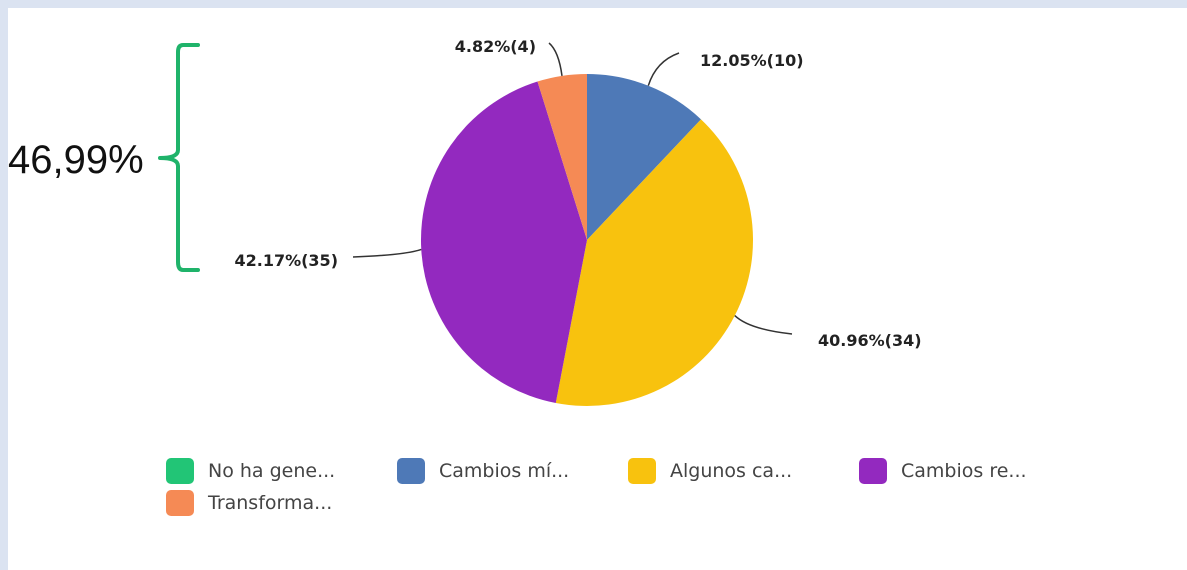 Image resolution: width=1187 pixels, height=570 pixels. Describe the element at coordinates (870, 340) in the screenshot. I see `slice-label-2: 40.96%(34)` at that location.